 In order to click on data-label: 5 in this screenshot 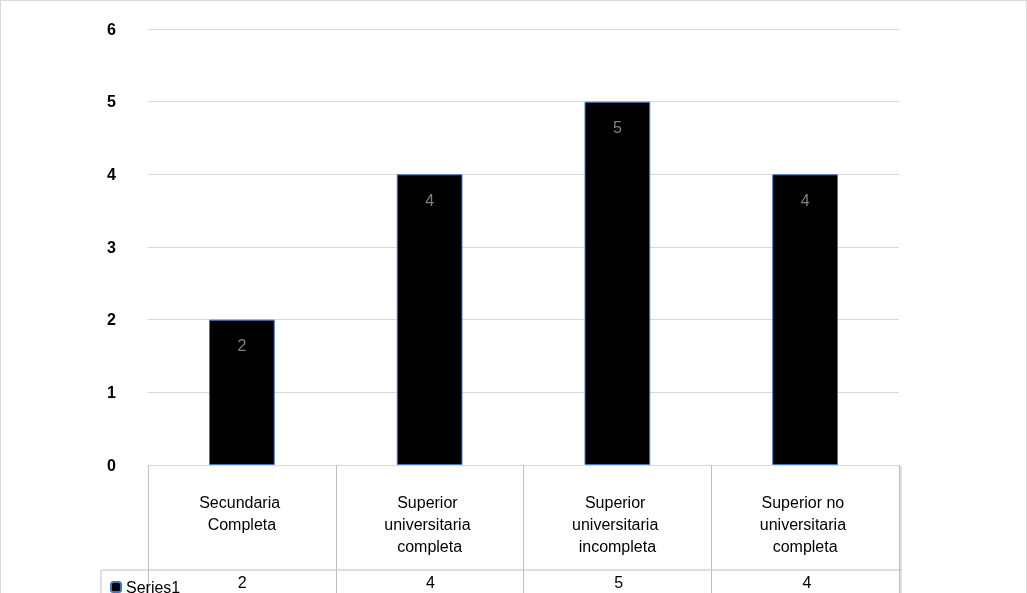, I will do `click(619, 582)`.